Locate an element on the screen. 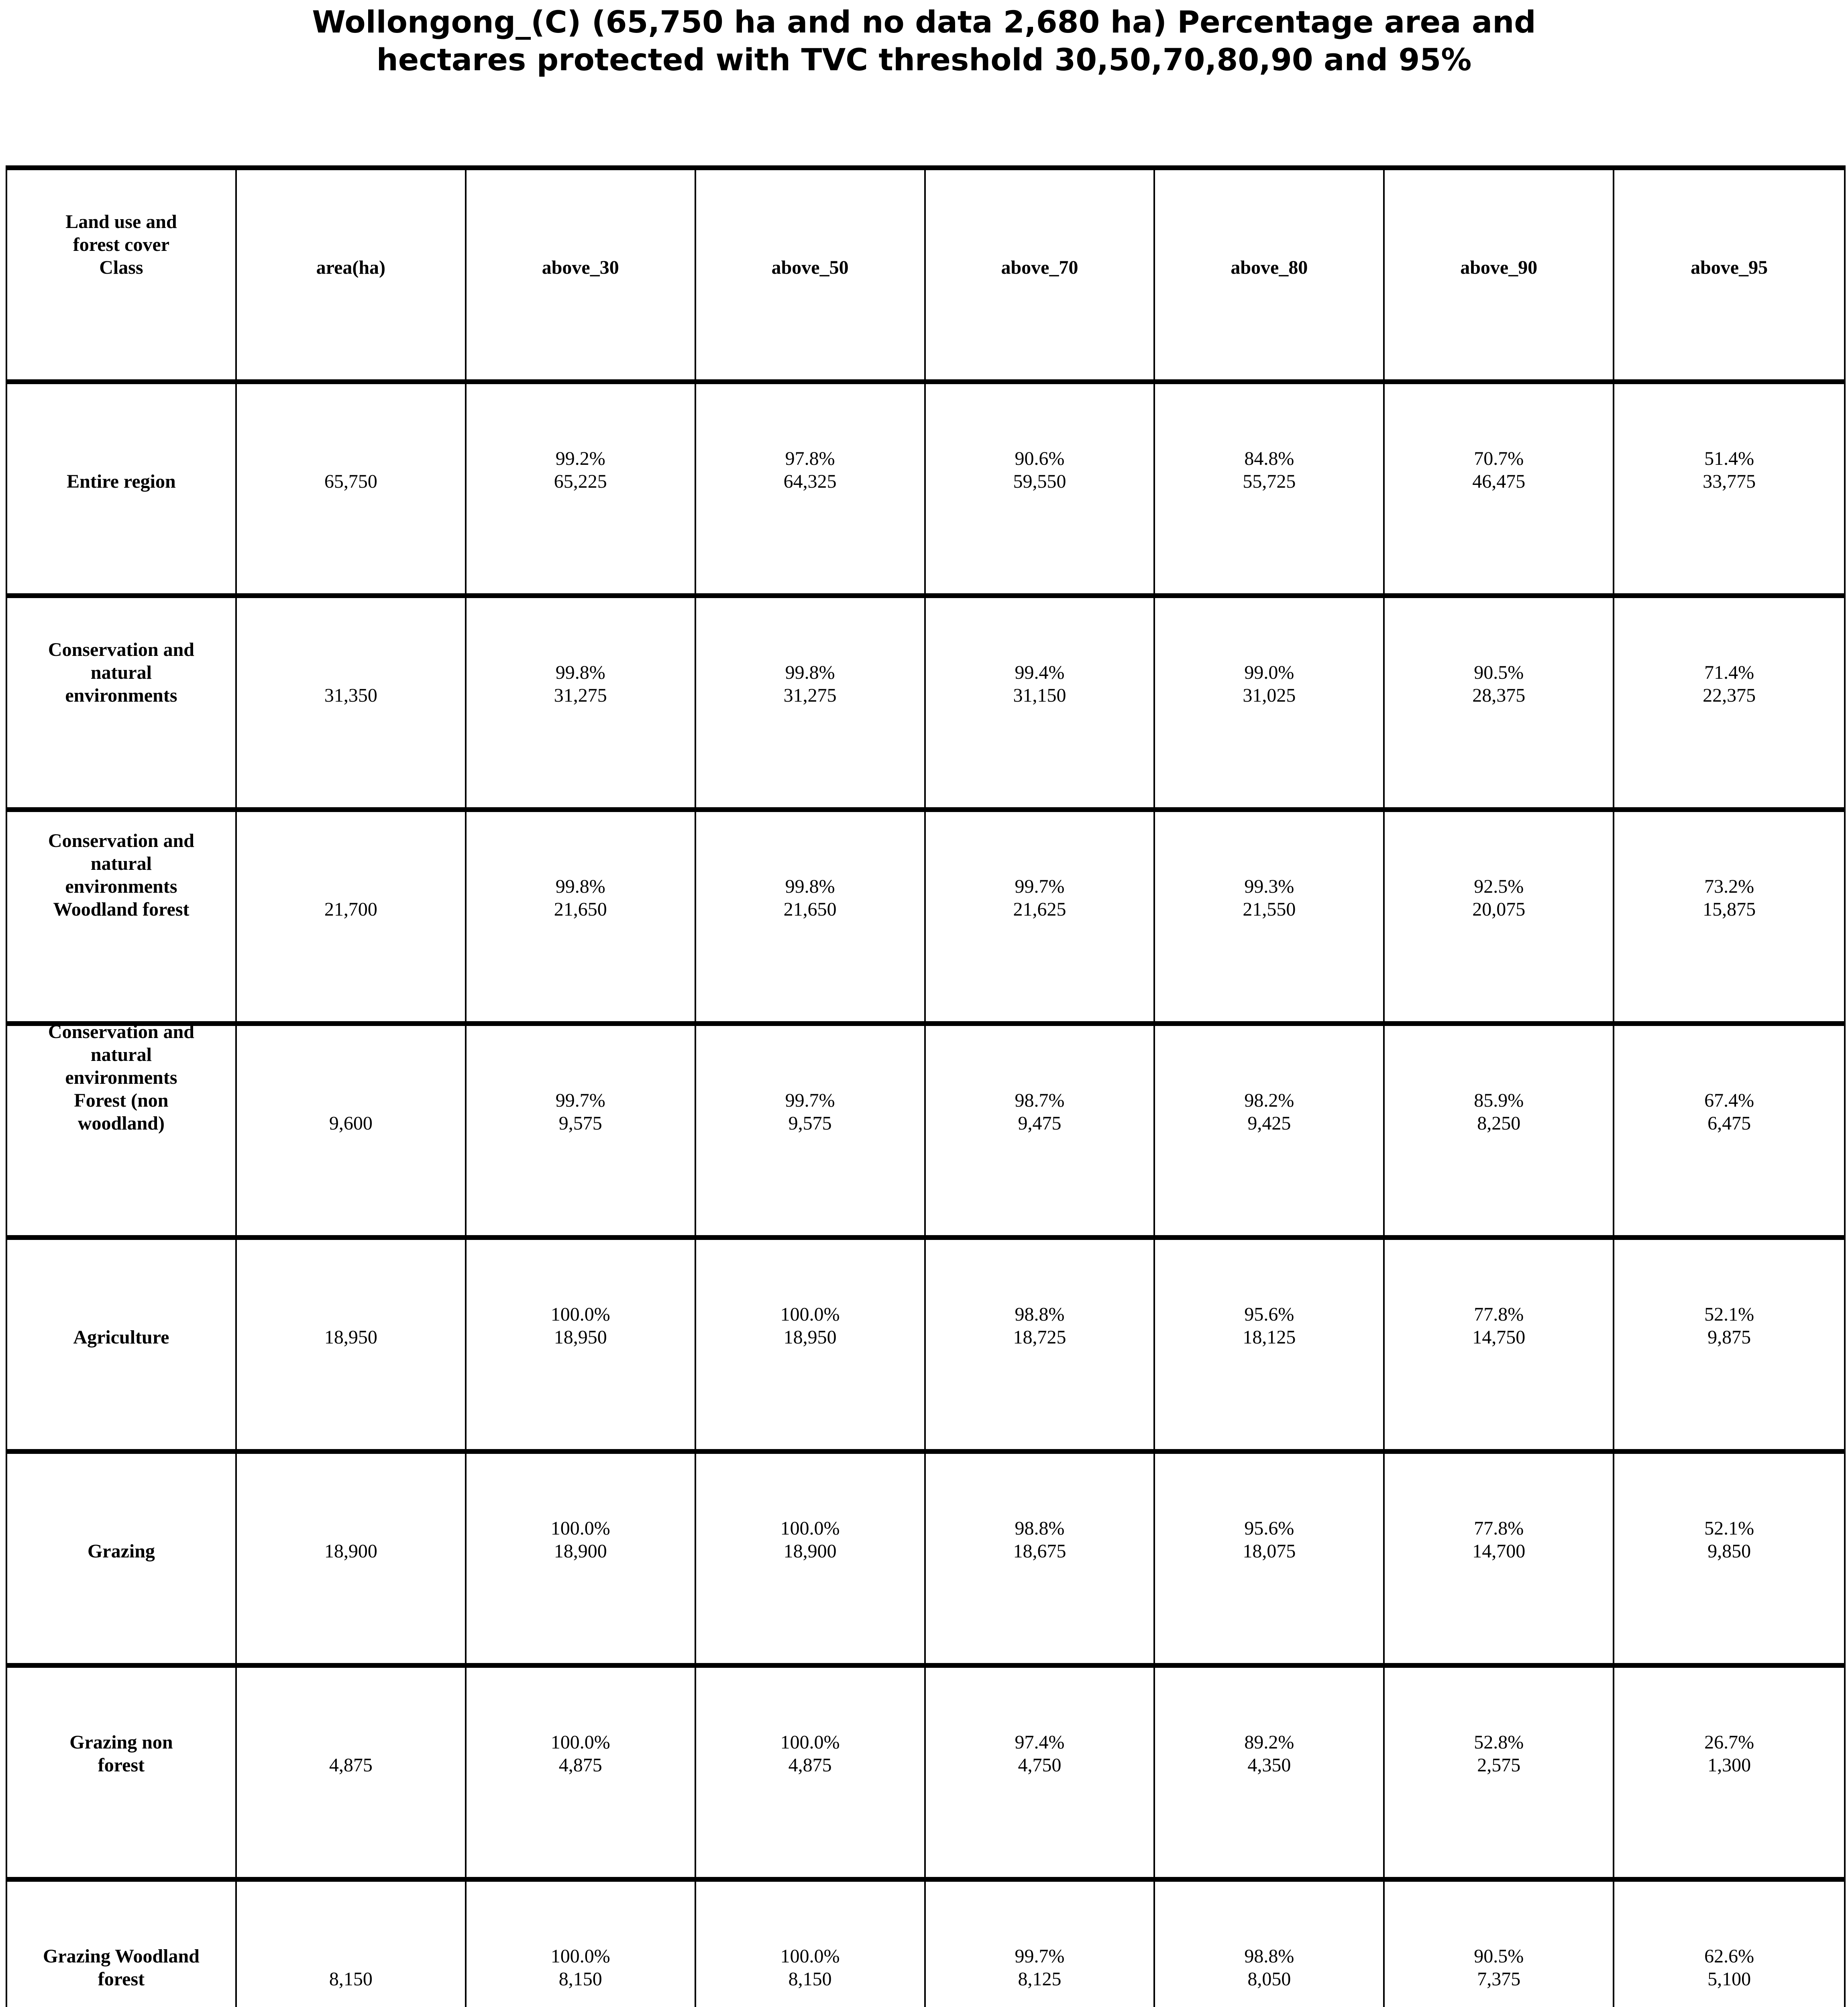 Image resolution: width=1848 pixels, height=2007 pixels. percent-value: 99.0% is located at coordinates (1269, 672).